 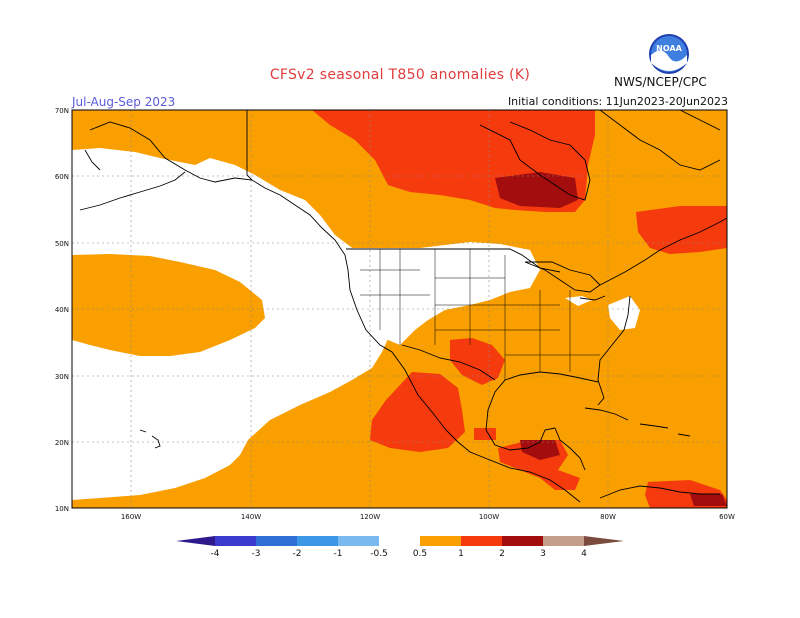 I want to click on hot-region-central-america, so click(x=539, y=465).